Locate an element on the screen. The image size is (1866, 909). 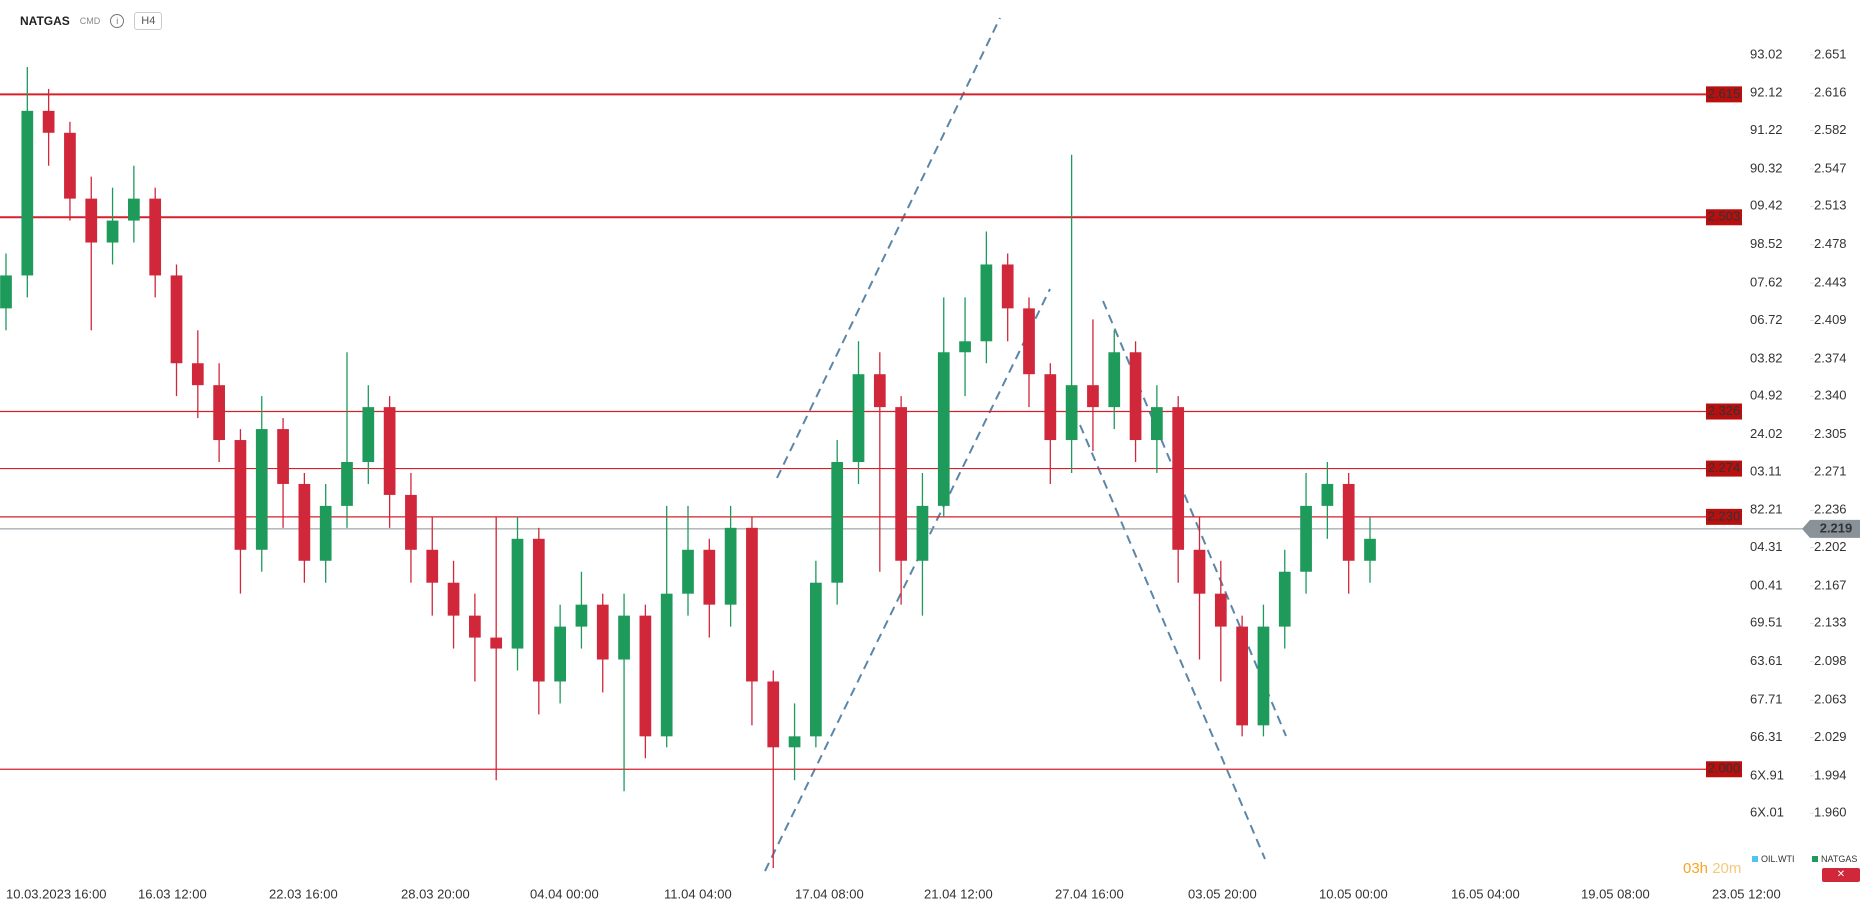
level-label: 2.000 is located at coordinates (1724, 768).